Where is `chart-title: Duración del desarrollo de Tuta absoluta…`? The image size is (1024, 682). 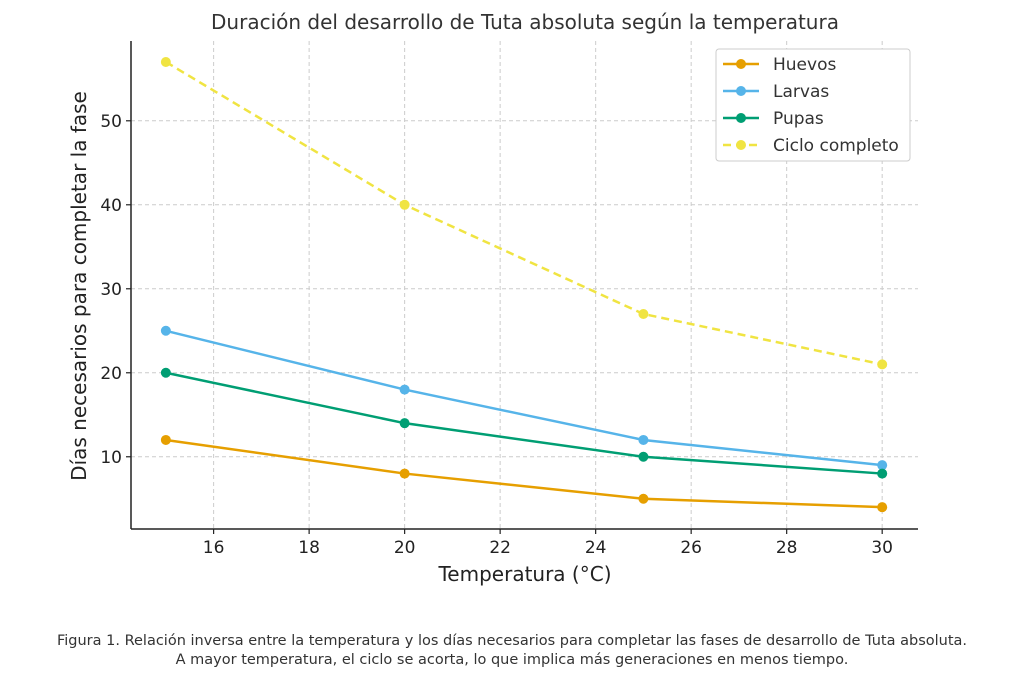 chart-title: Duración del desarrollo de Tuta absoluta… is located at coordinates (525, 22).